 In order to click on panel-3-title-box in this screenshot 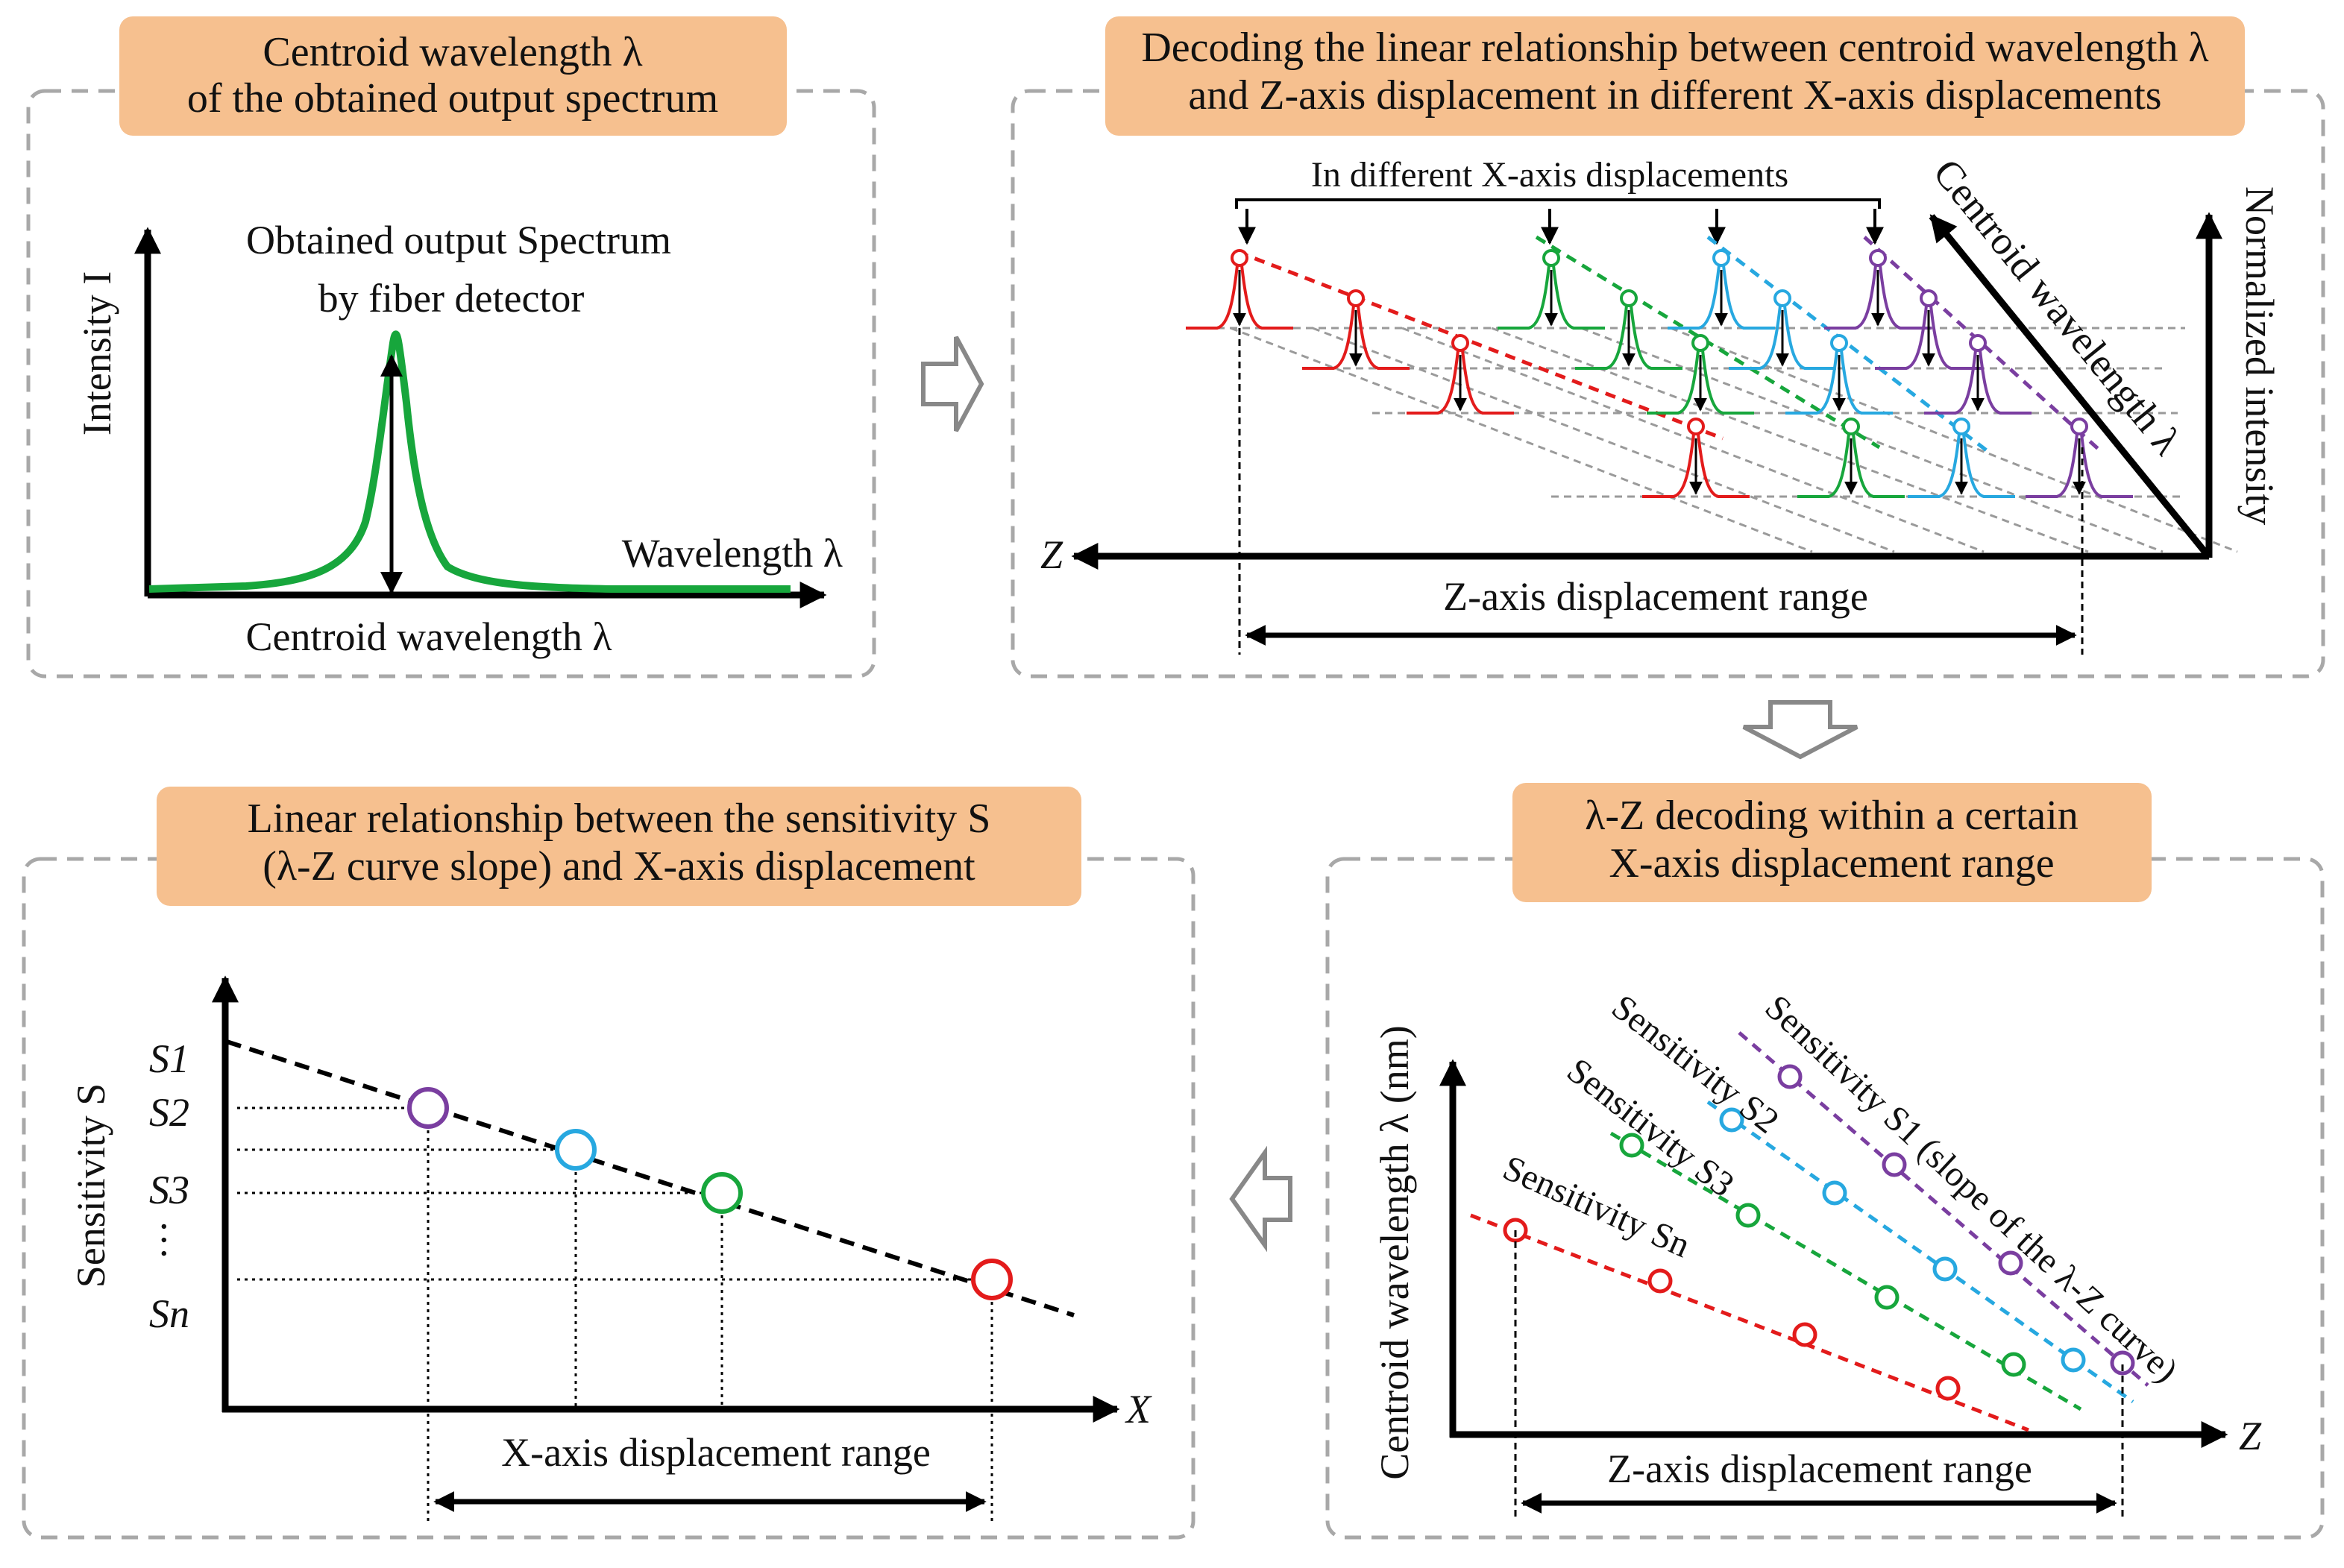, I will do `click(1832, 842)`.